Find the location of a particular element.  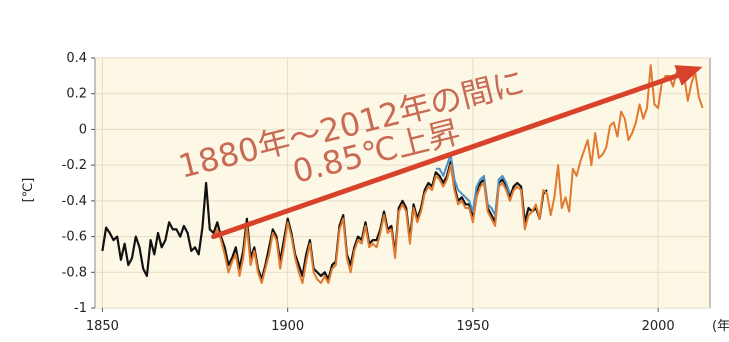

y-axis-ticks: 0.4 0.2 0 -0.2 -0.4 -0.6 -0.8 -1 is located at coordinates (78, 183).